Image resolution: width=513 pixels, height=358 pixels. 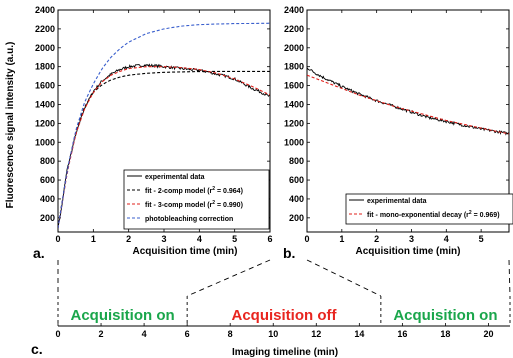 I want to click on zoom-connectors, so click(x=284, y=278).